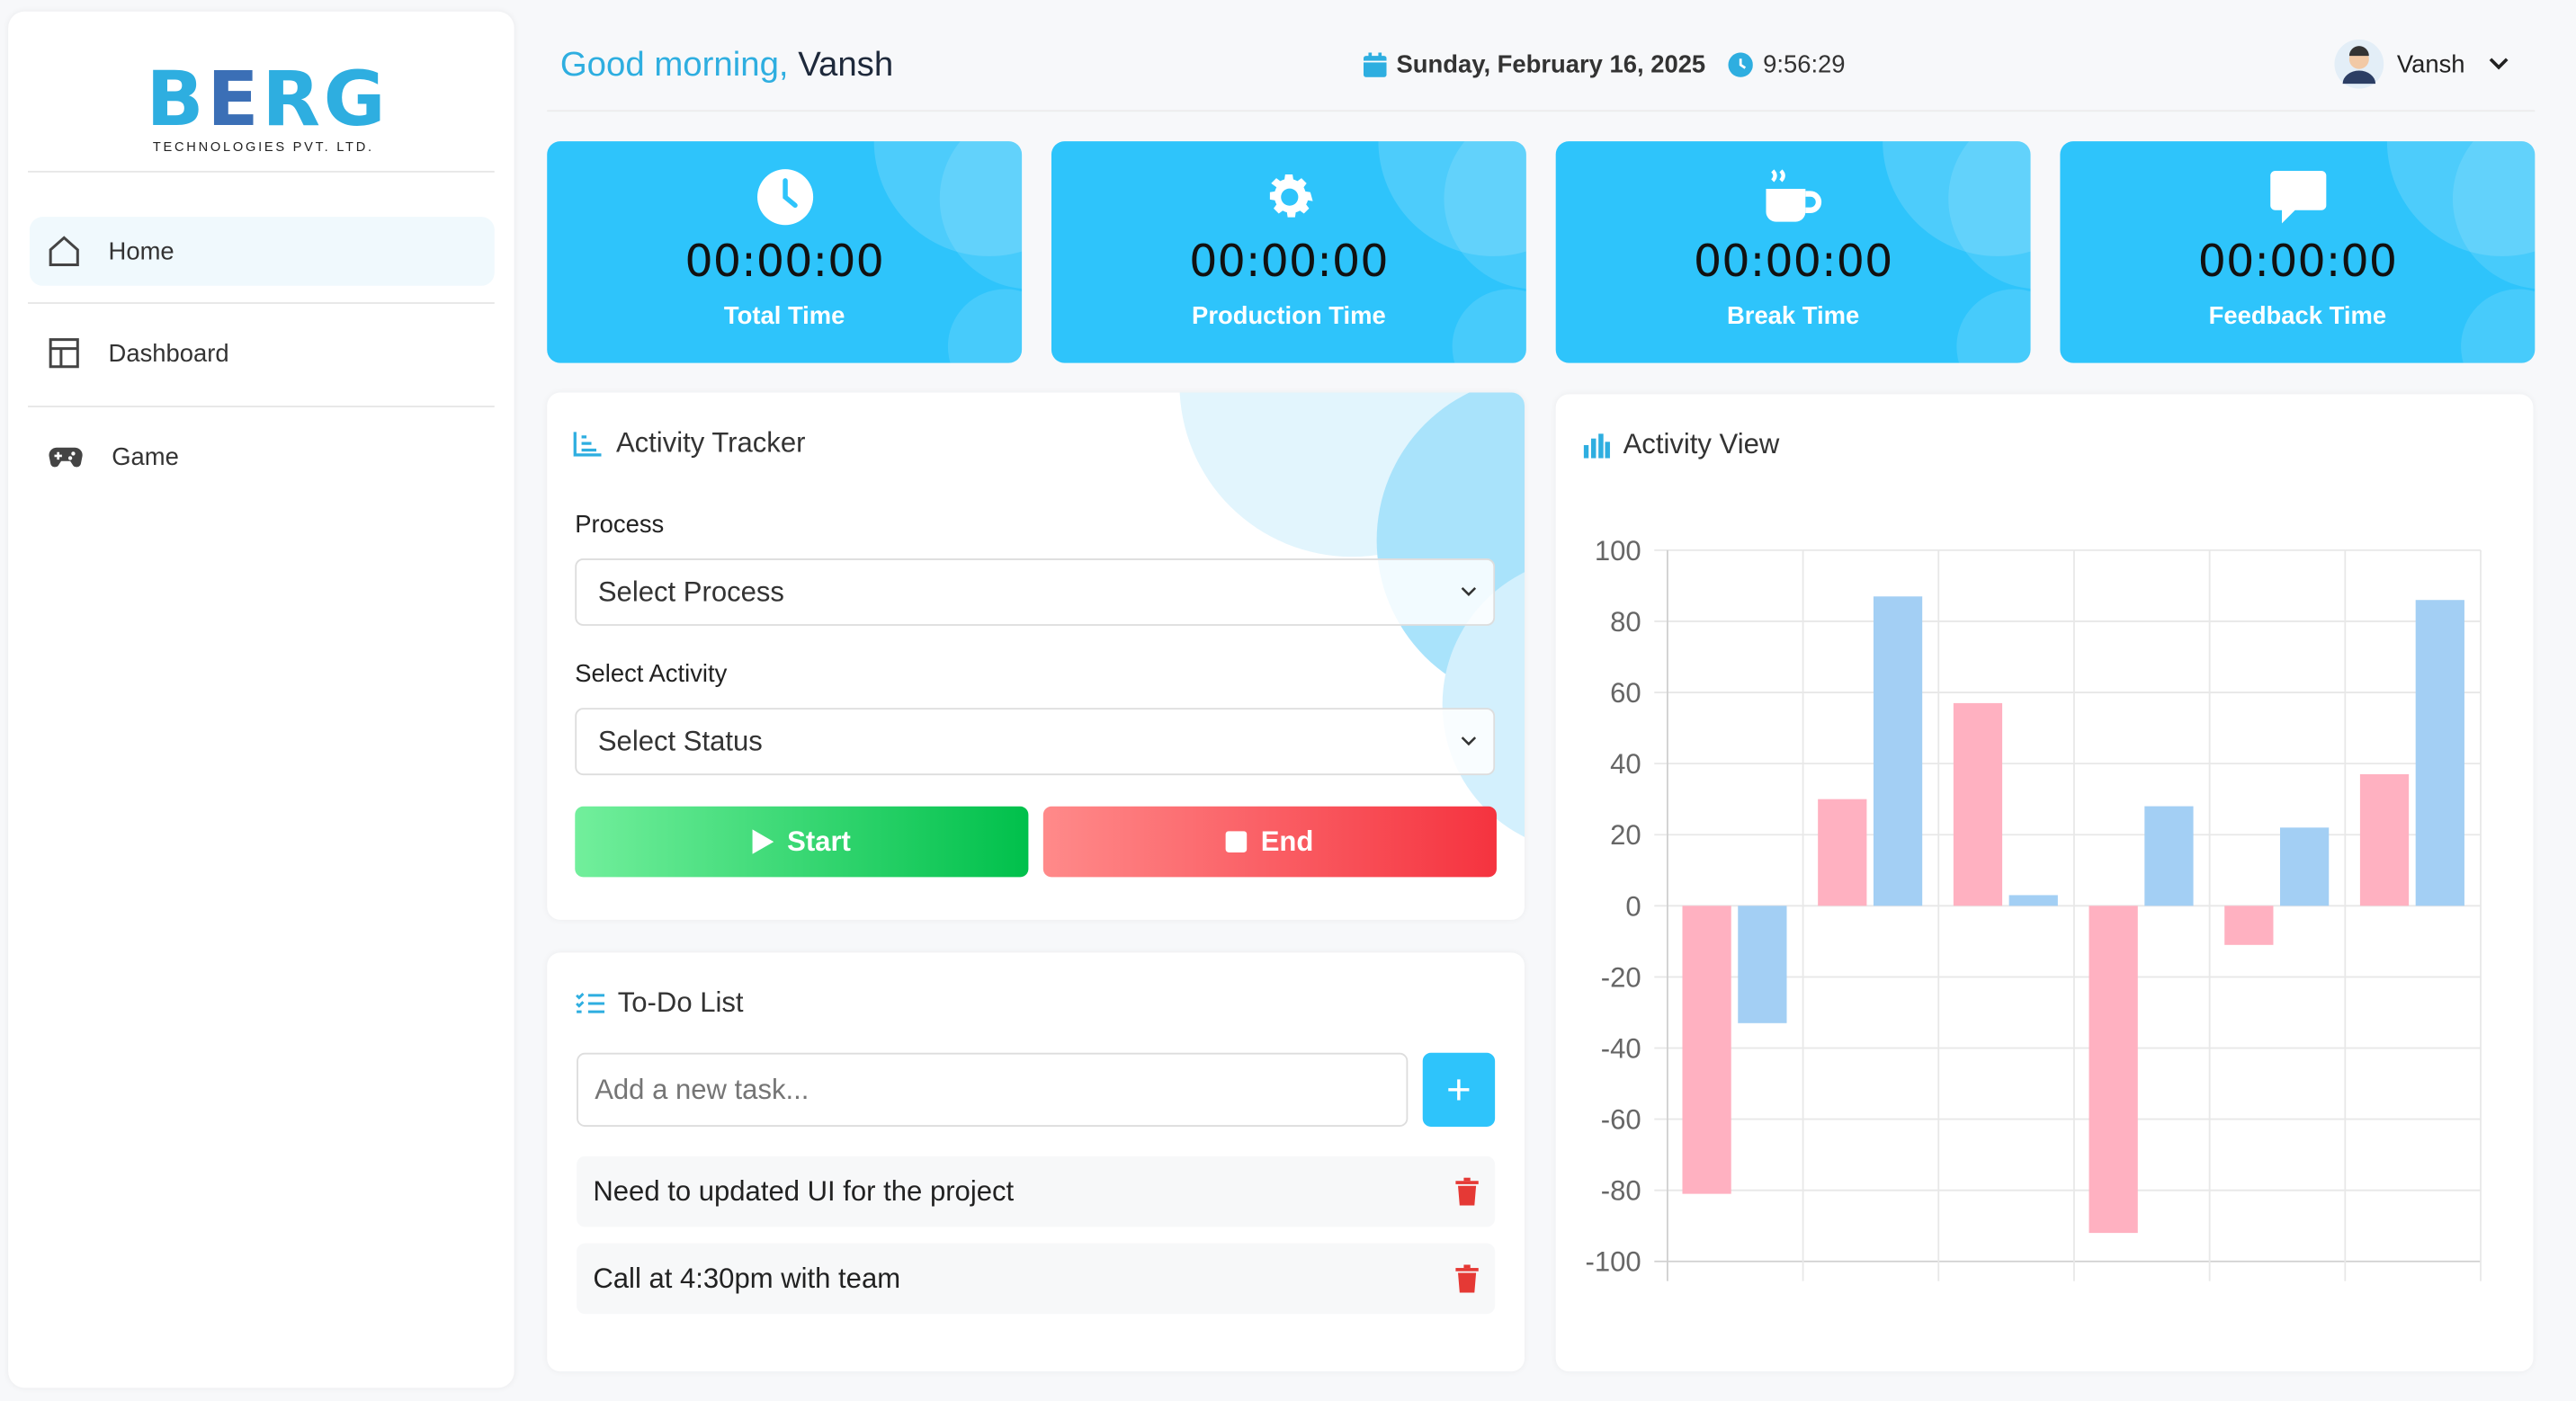 The height and width of the screenshot is (1401, 2576). I want to click on chart-line-icon, so click(587, 444).